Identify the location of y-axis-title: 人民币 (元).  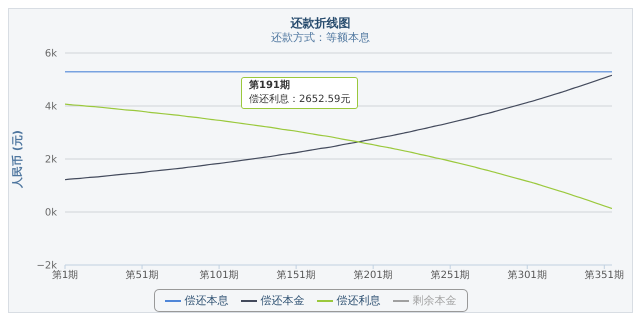
(17, 159).